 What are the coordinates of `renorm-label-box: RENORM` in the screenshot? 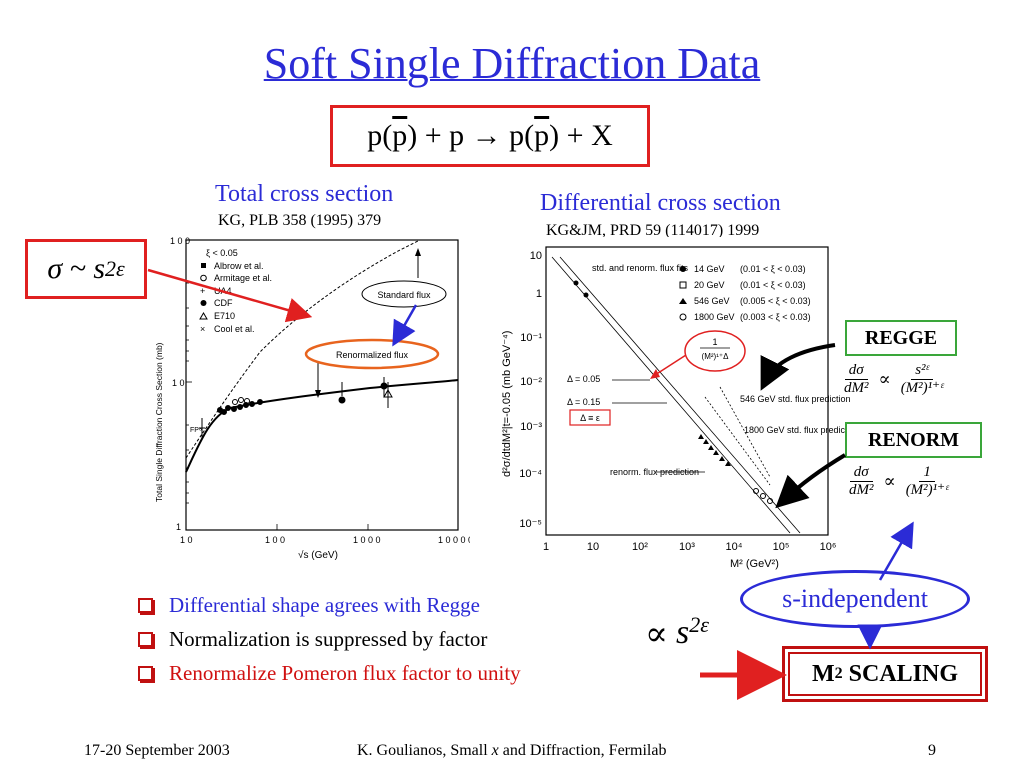 It's located at (913, 440).